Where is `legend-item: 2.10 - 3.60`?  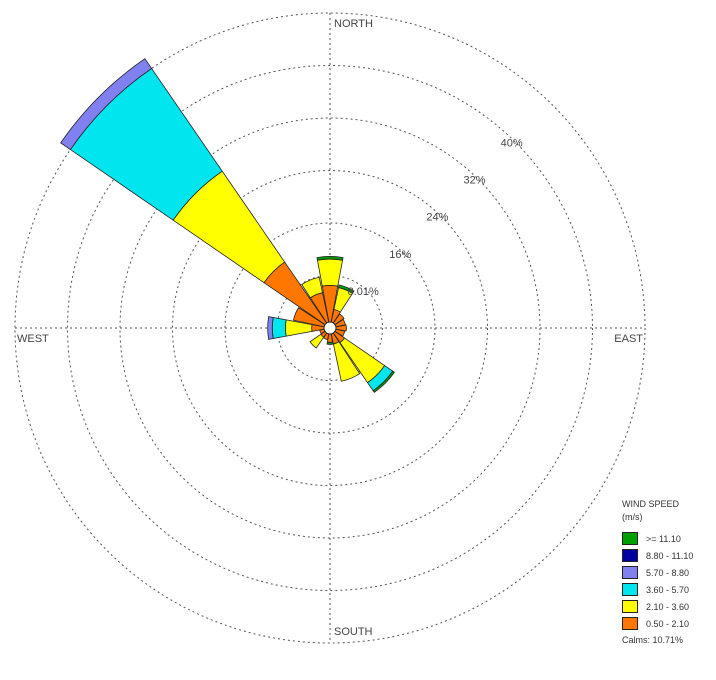
legend-item: 2.10 - 3.60 is located at coordinates (668, 606).